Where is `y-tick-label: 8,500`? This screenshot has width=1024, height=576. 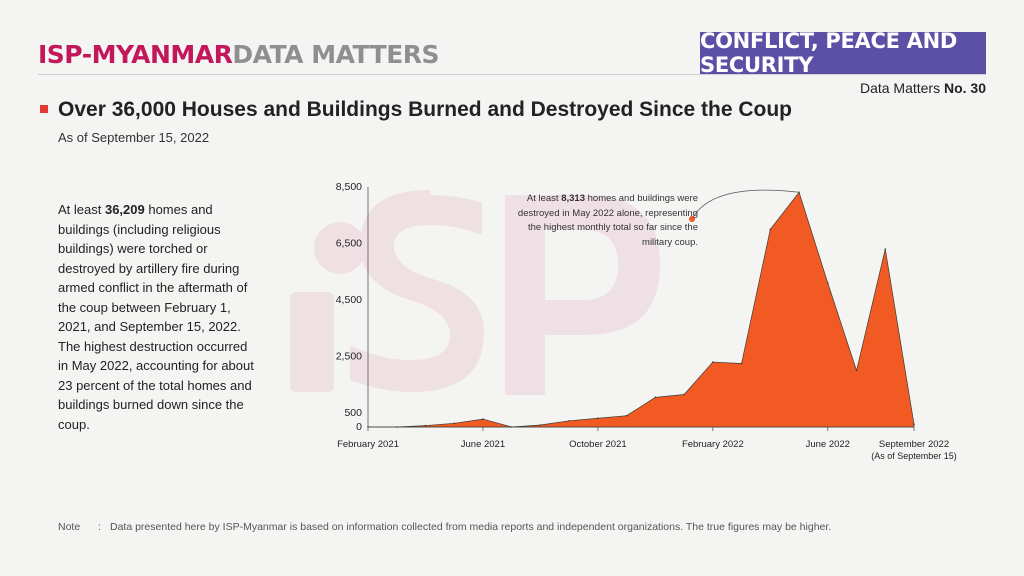
y-tick-label: 8,500 is located at coordinates (349, 187).